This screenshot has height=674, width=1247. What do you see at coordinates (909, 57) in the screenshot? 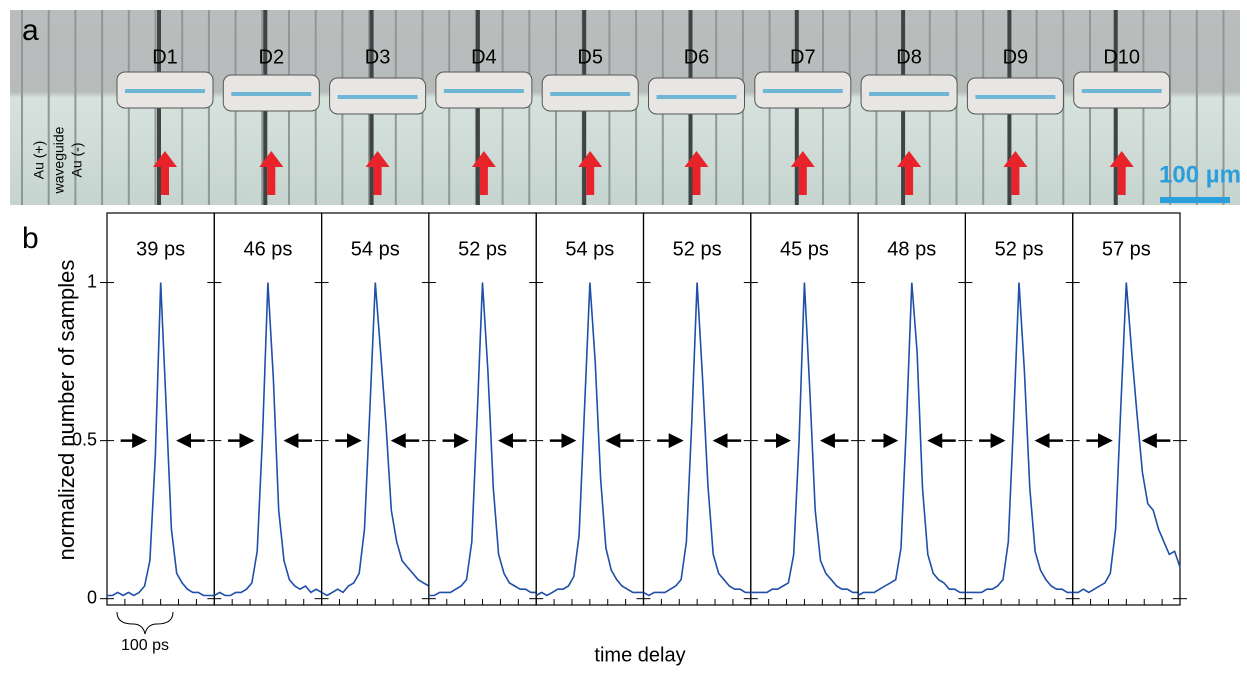
I see `device-label: D8` at bounding box center [909, 57].